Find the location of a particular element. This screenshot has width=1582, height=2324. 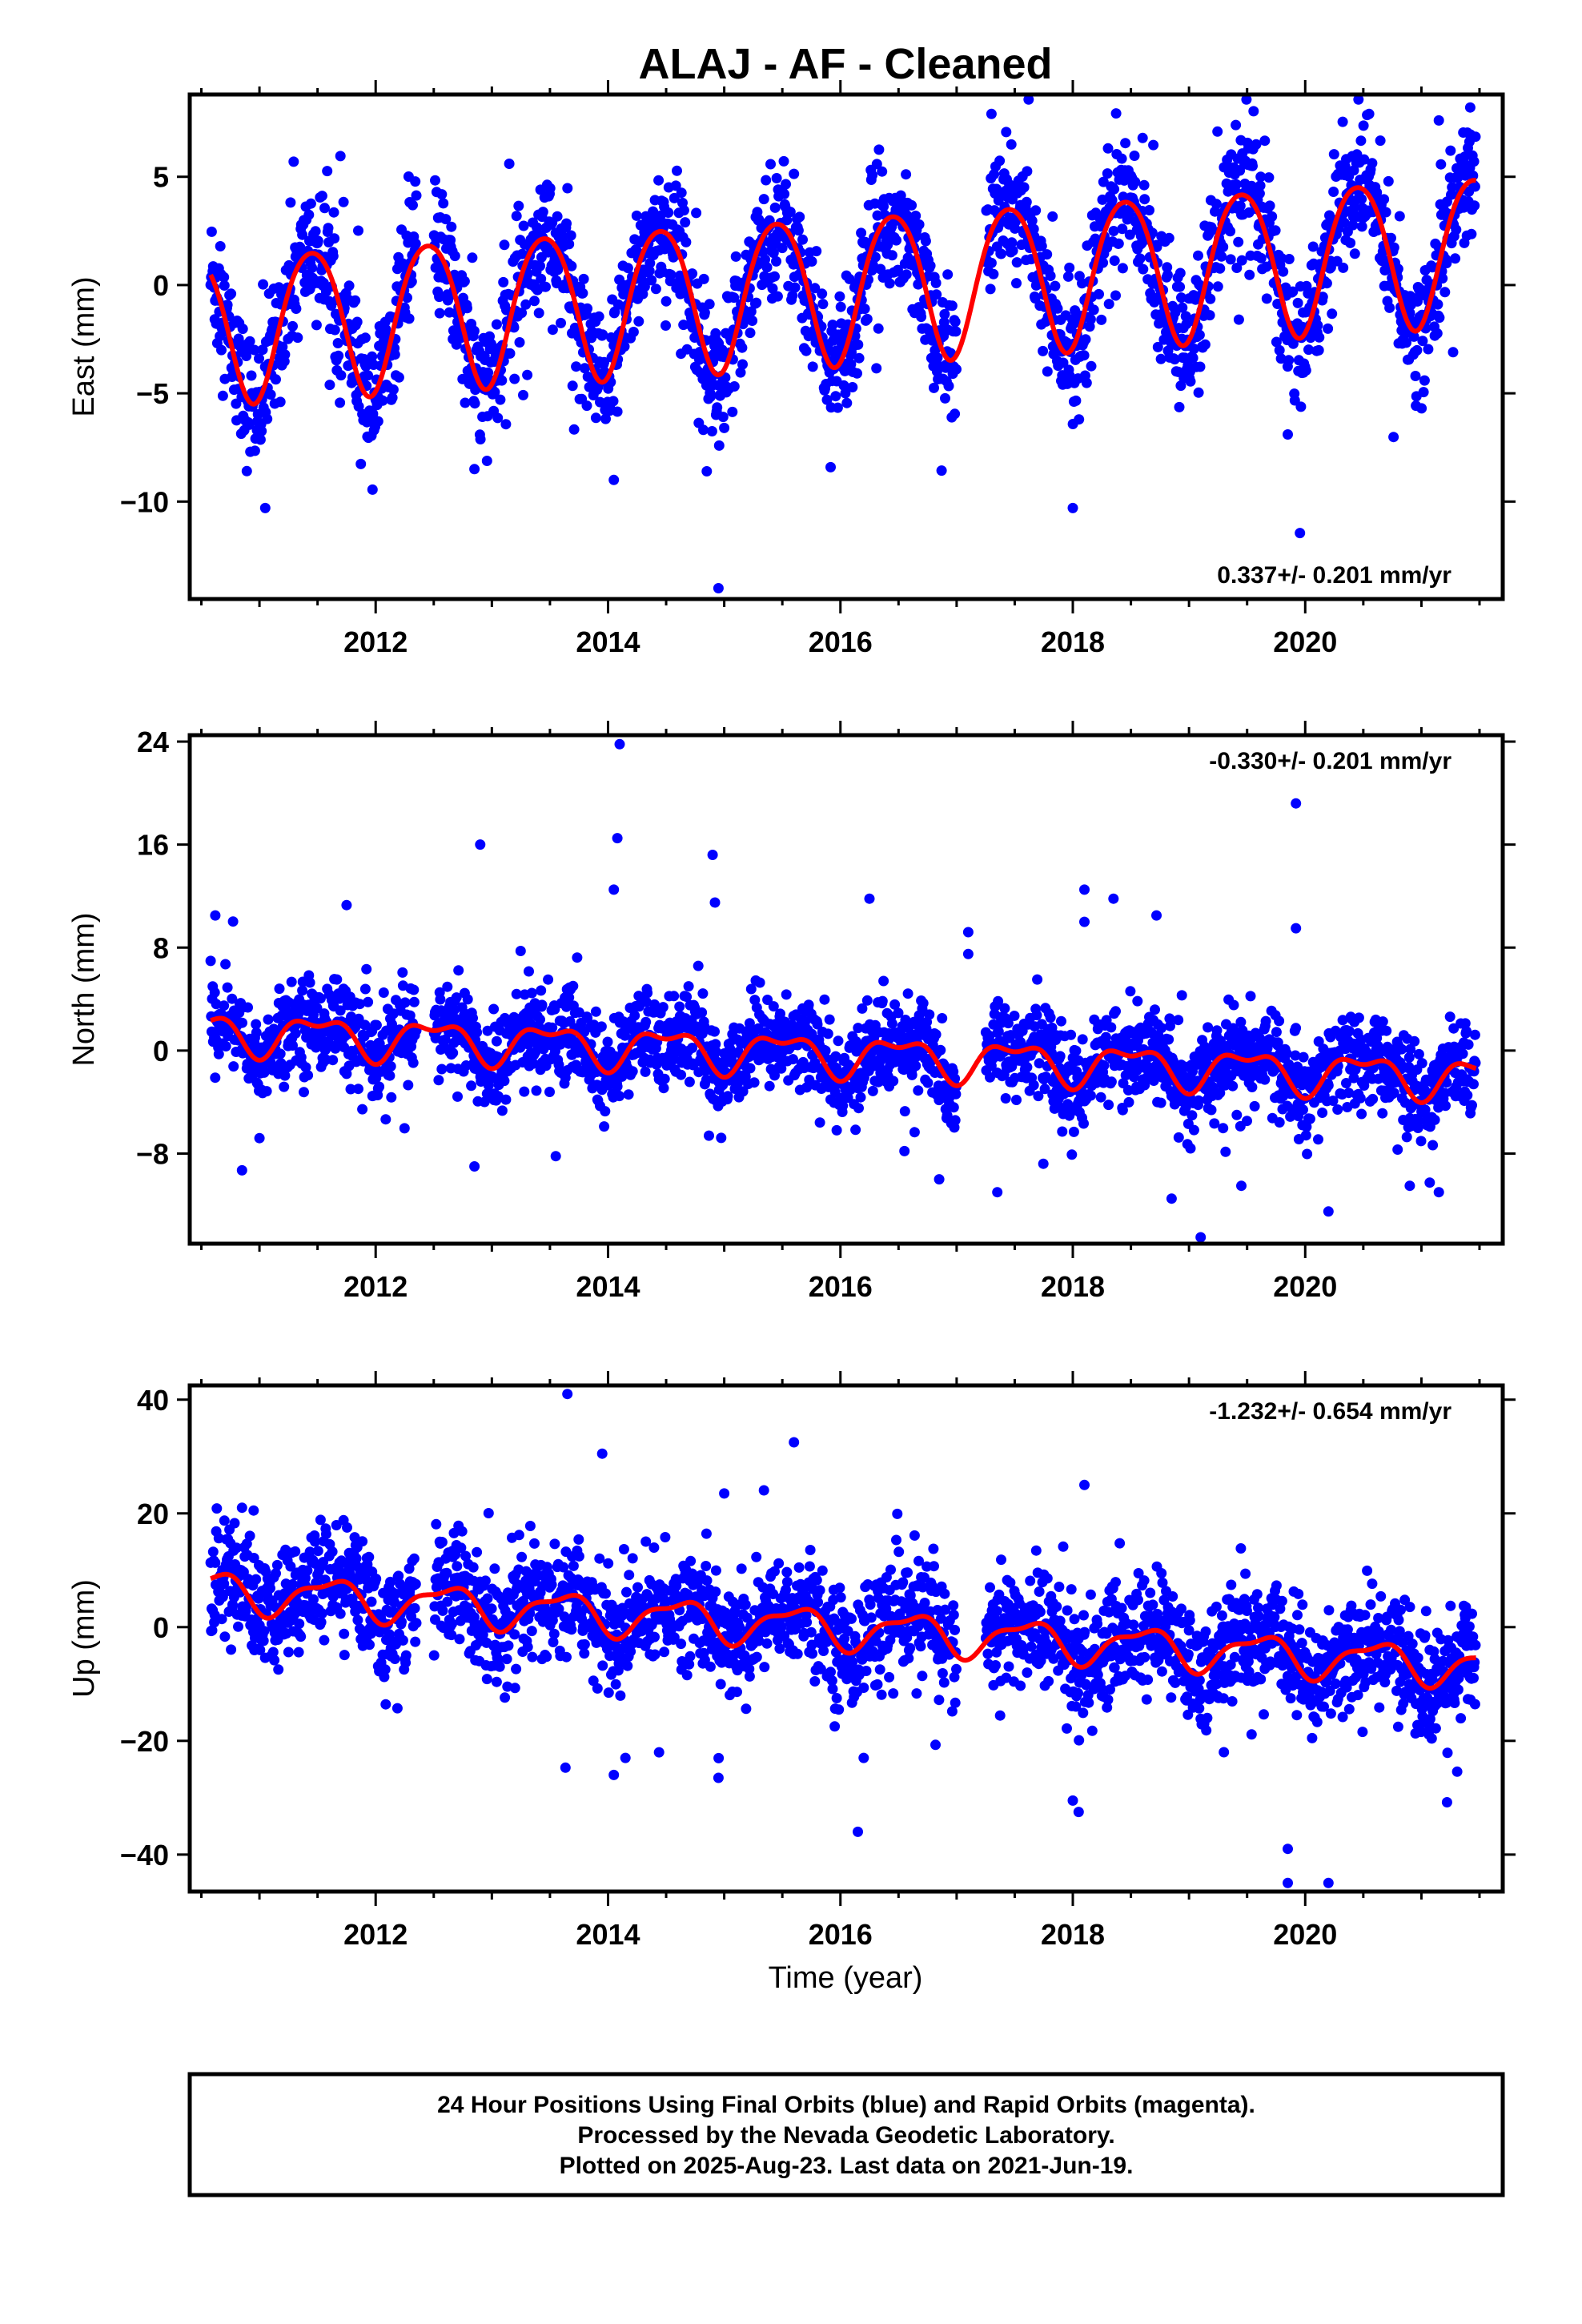

chart-title: ALAJ - AF - Cleaned is located at coordinates (845, 64).